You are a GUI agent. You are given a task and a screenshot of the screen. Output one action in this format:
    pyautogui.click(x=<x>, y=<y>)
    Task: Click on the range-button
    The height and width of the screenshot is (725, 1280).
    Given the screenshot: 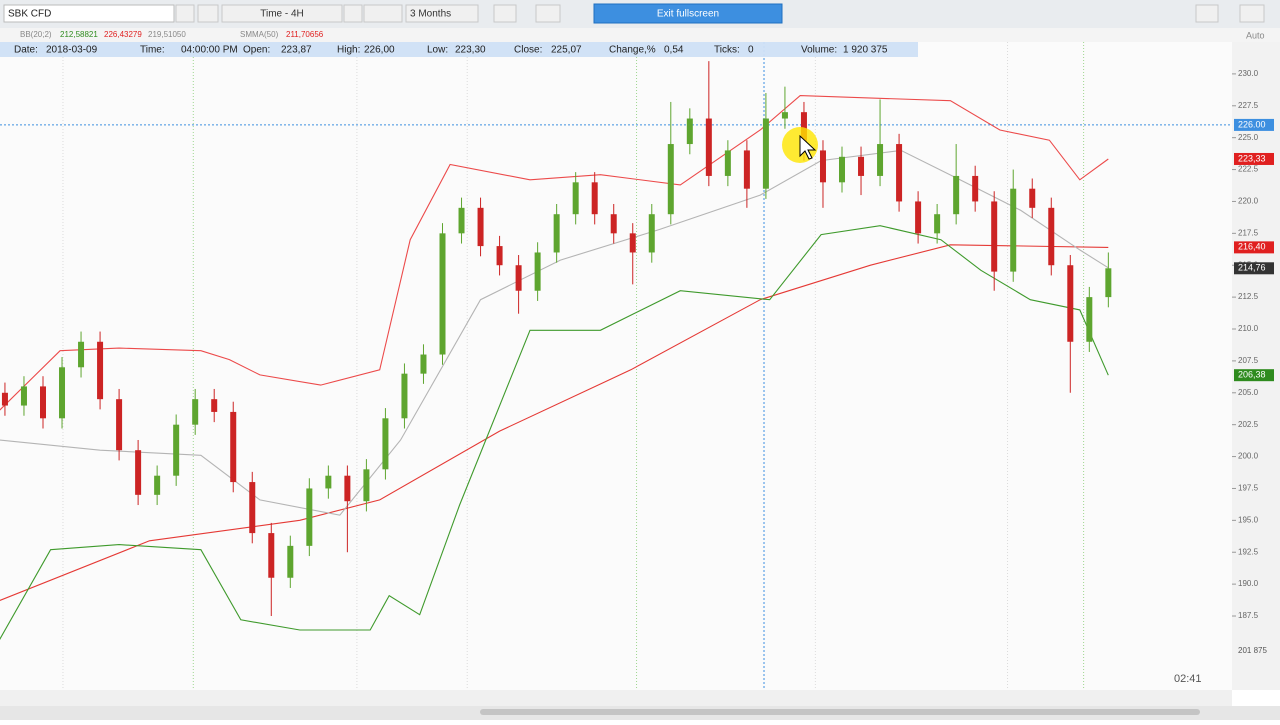 What is the action you would take?
    pyautogui.click(x=442, y=13)
    